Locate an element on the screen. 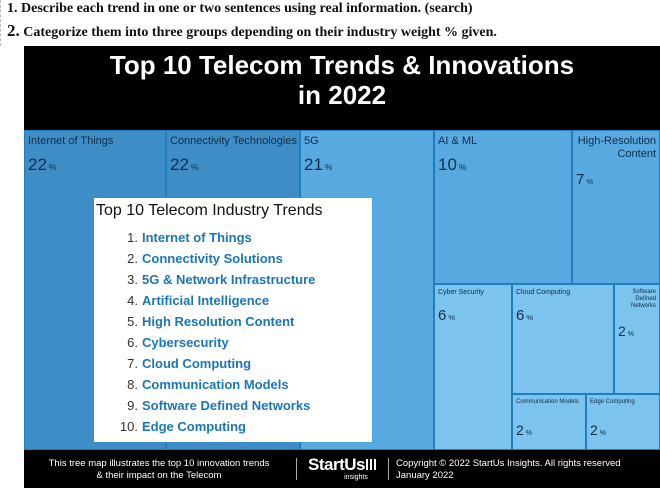 Image resolution: width=660 pixels, height=488 pixels. list-item: 5. High Resolution Content is located at coordinates (211, 321).